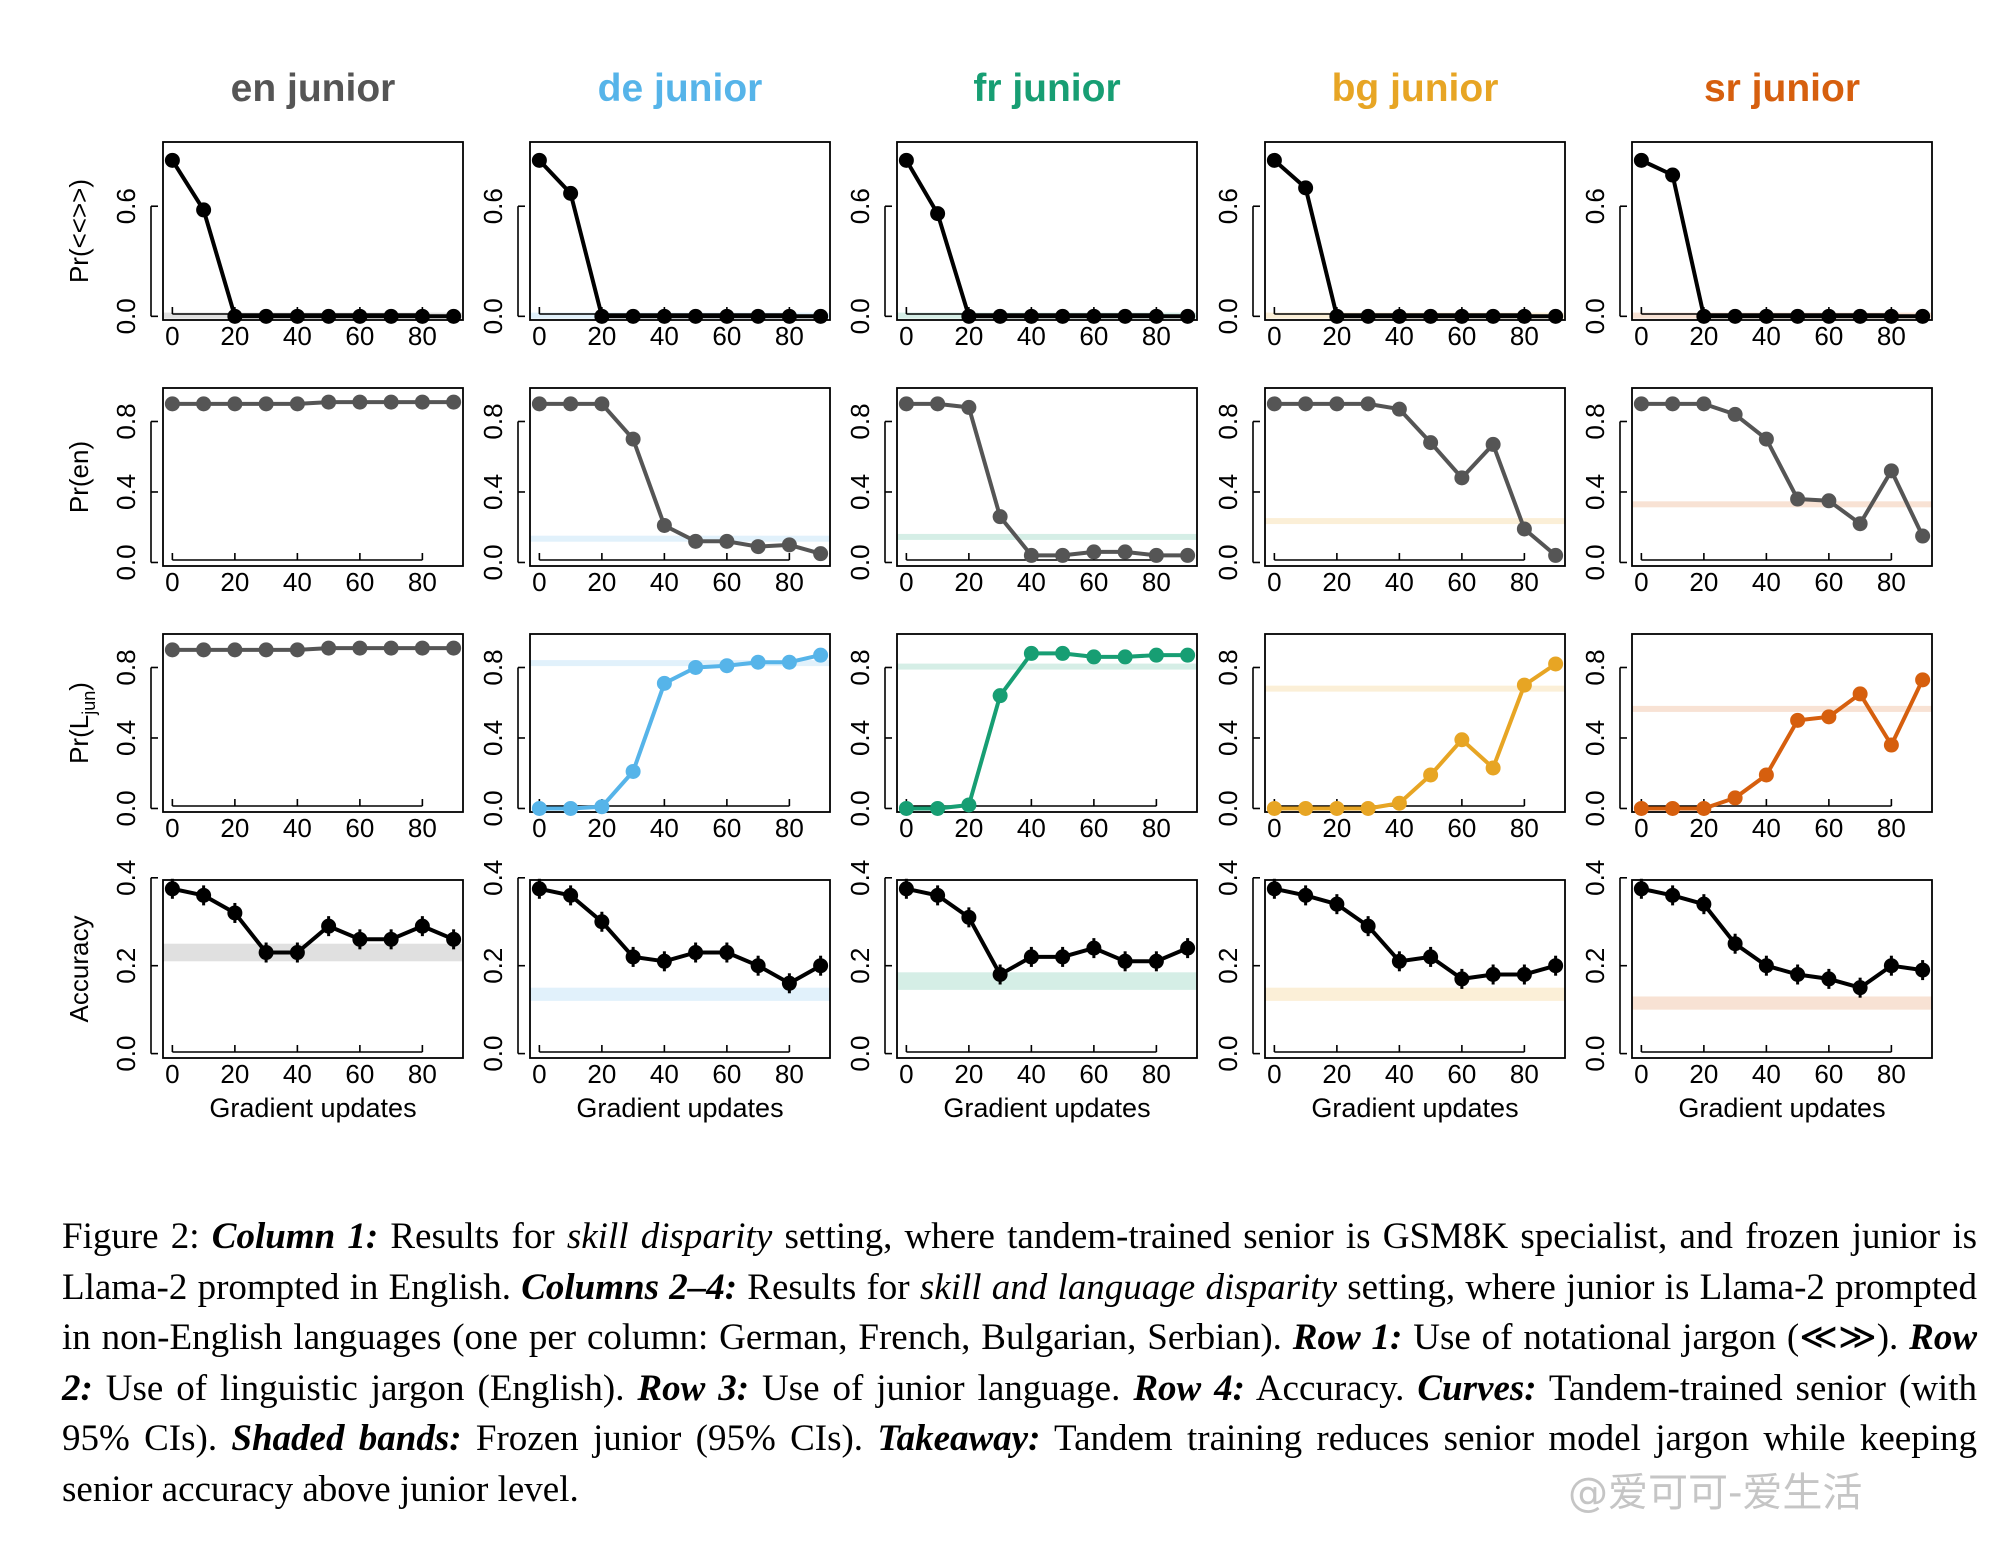 This screenshot has height=1558, width=2016. I want to click on column-title-de: de junior, so click(680, 88).